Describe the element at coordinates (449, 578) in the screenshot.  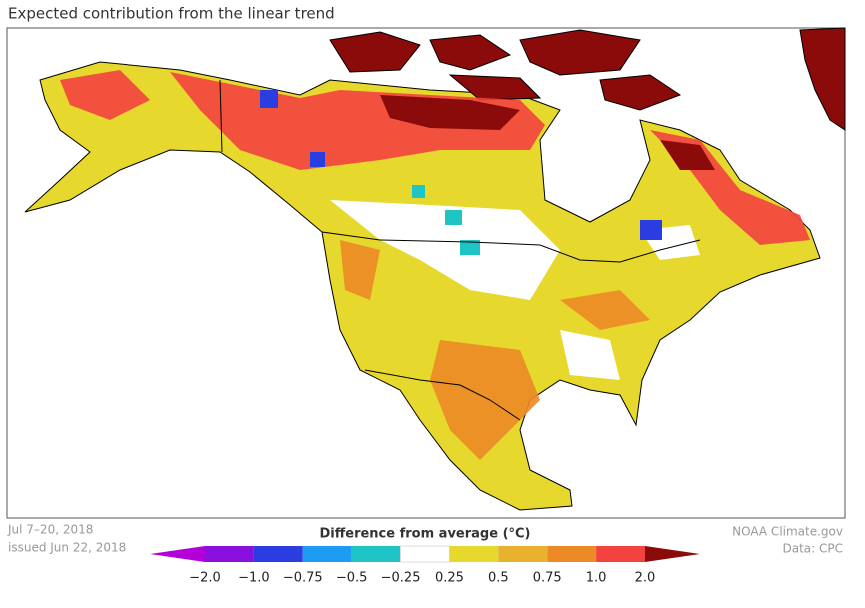
I see `legend-tick-label: 0.25` at that location.